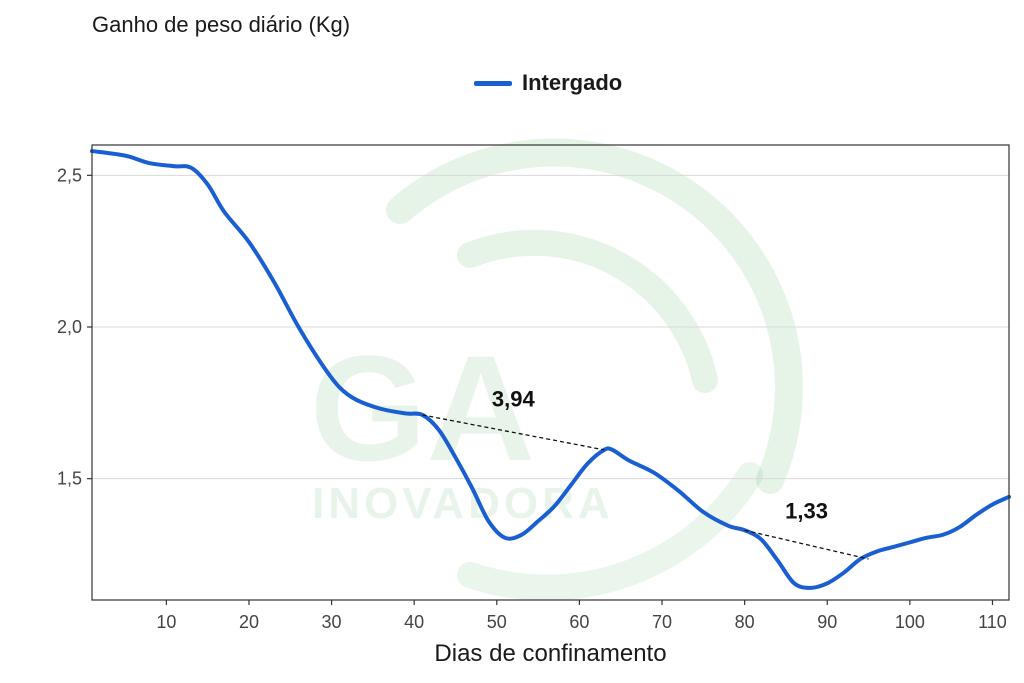 The height and width of the screenshot is (683, 1024). What do you see at coordinates (806, 511) in the screenshot?
I see `trend-label: 1,33` at bounding box center [806, 511].